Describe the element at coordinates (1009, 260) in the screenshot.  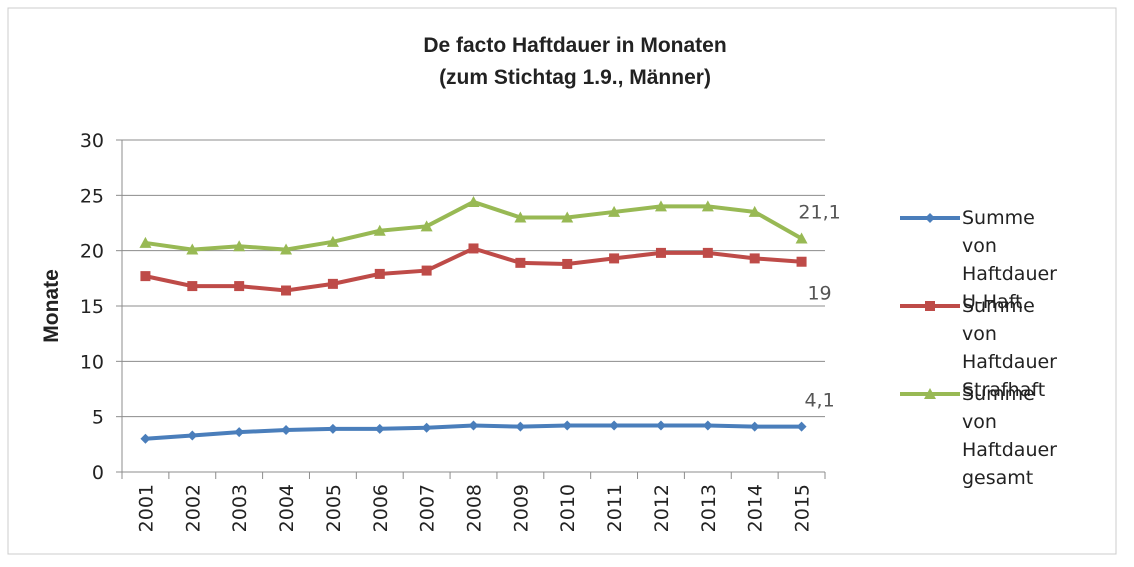
I see `legend-label: Summe von Haftdauer U-Haft` at that location.